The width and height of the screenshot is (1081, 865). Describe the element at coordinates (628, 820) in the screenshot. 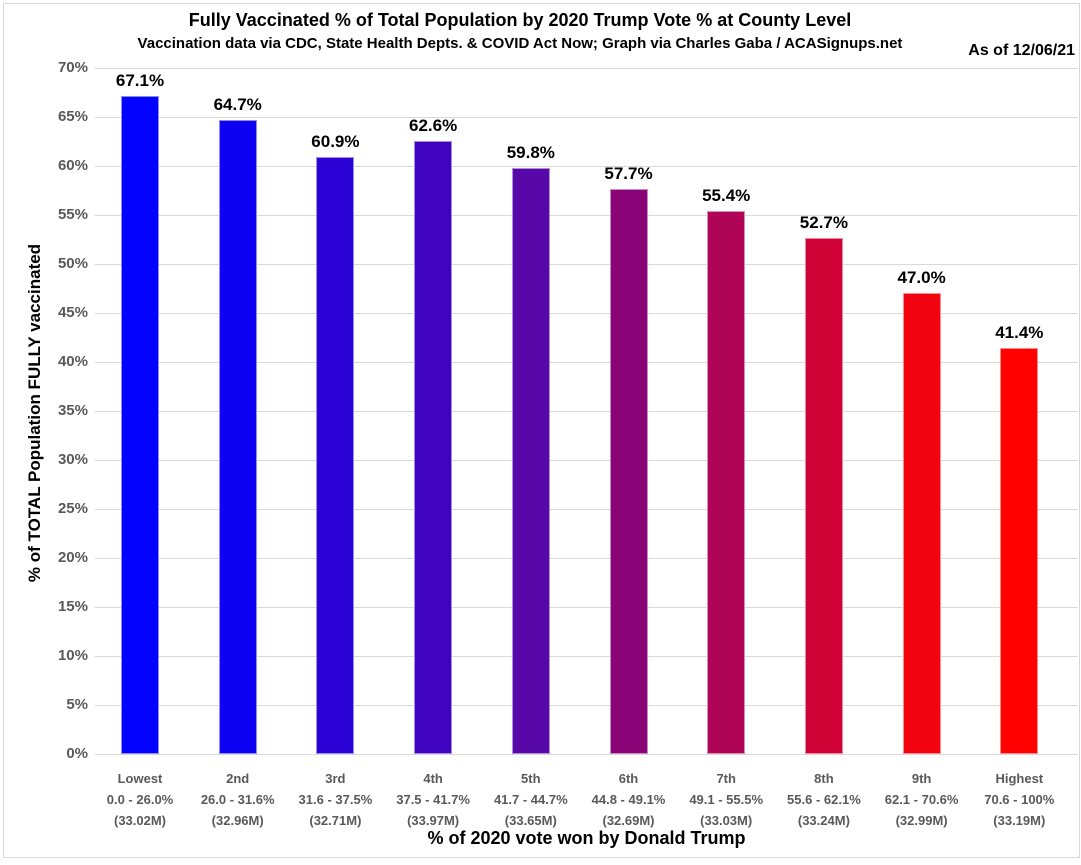

I see `x-tick-population: (32.69M)` at that location.